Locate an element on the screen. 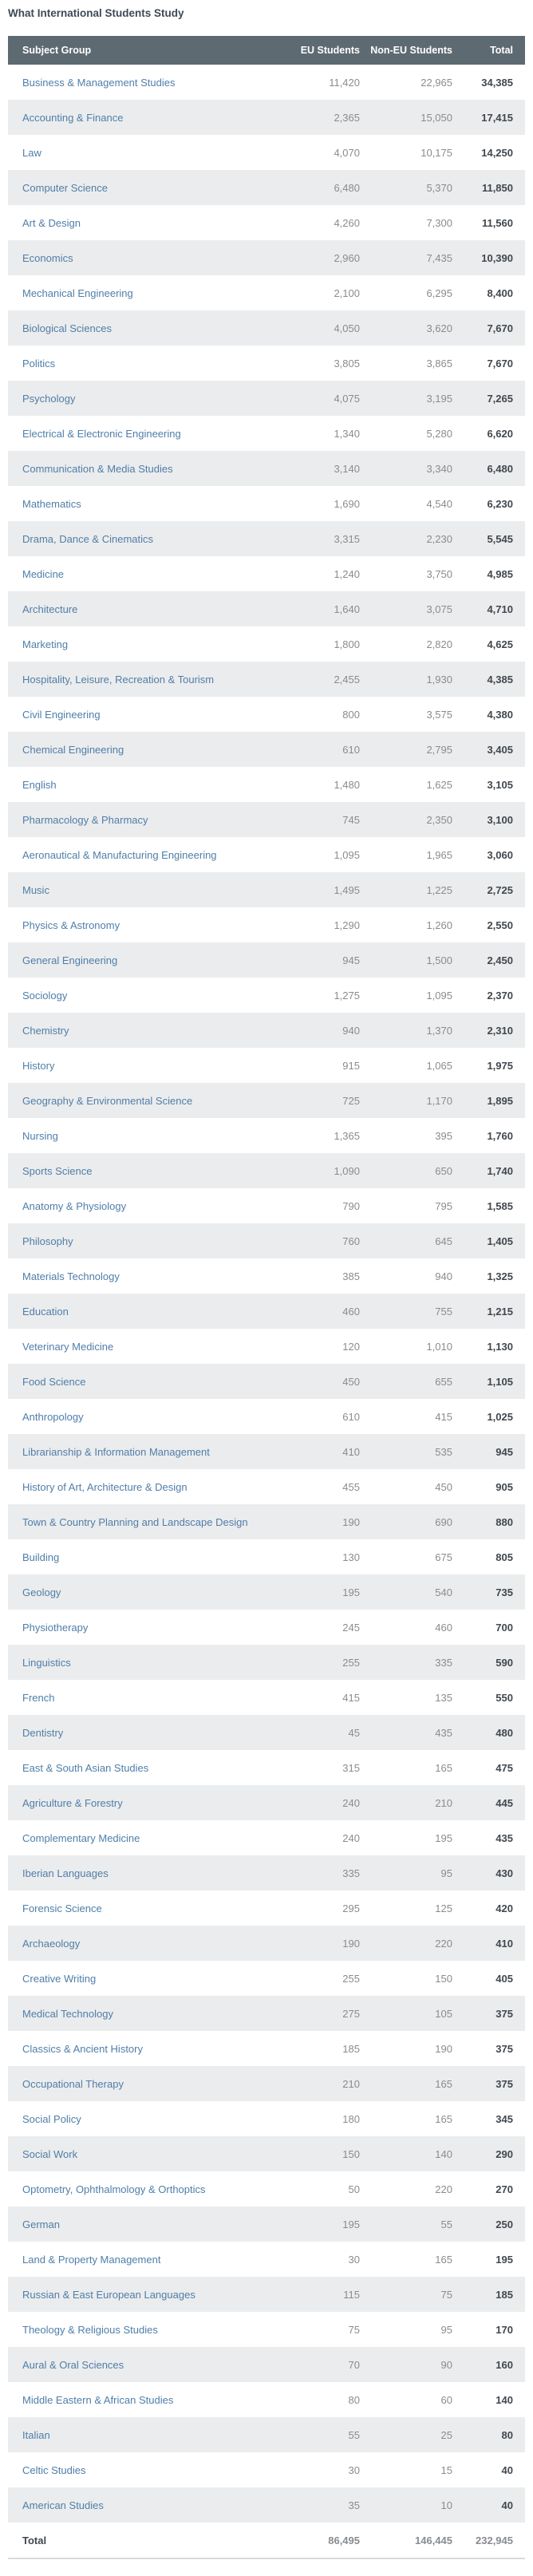 The image size is (533, 2576). subject-link: Marketing is located at coordinates (45, 644).